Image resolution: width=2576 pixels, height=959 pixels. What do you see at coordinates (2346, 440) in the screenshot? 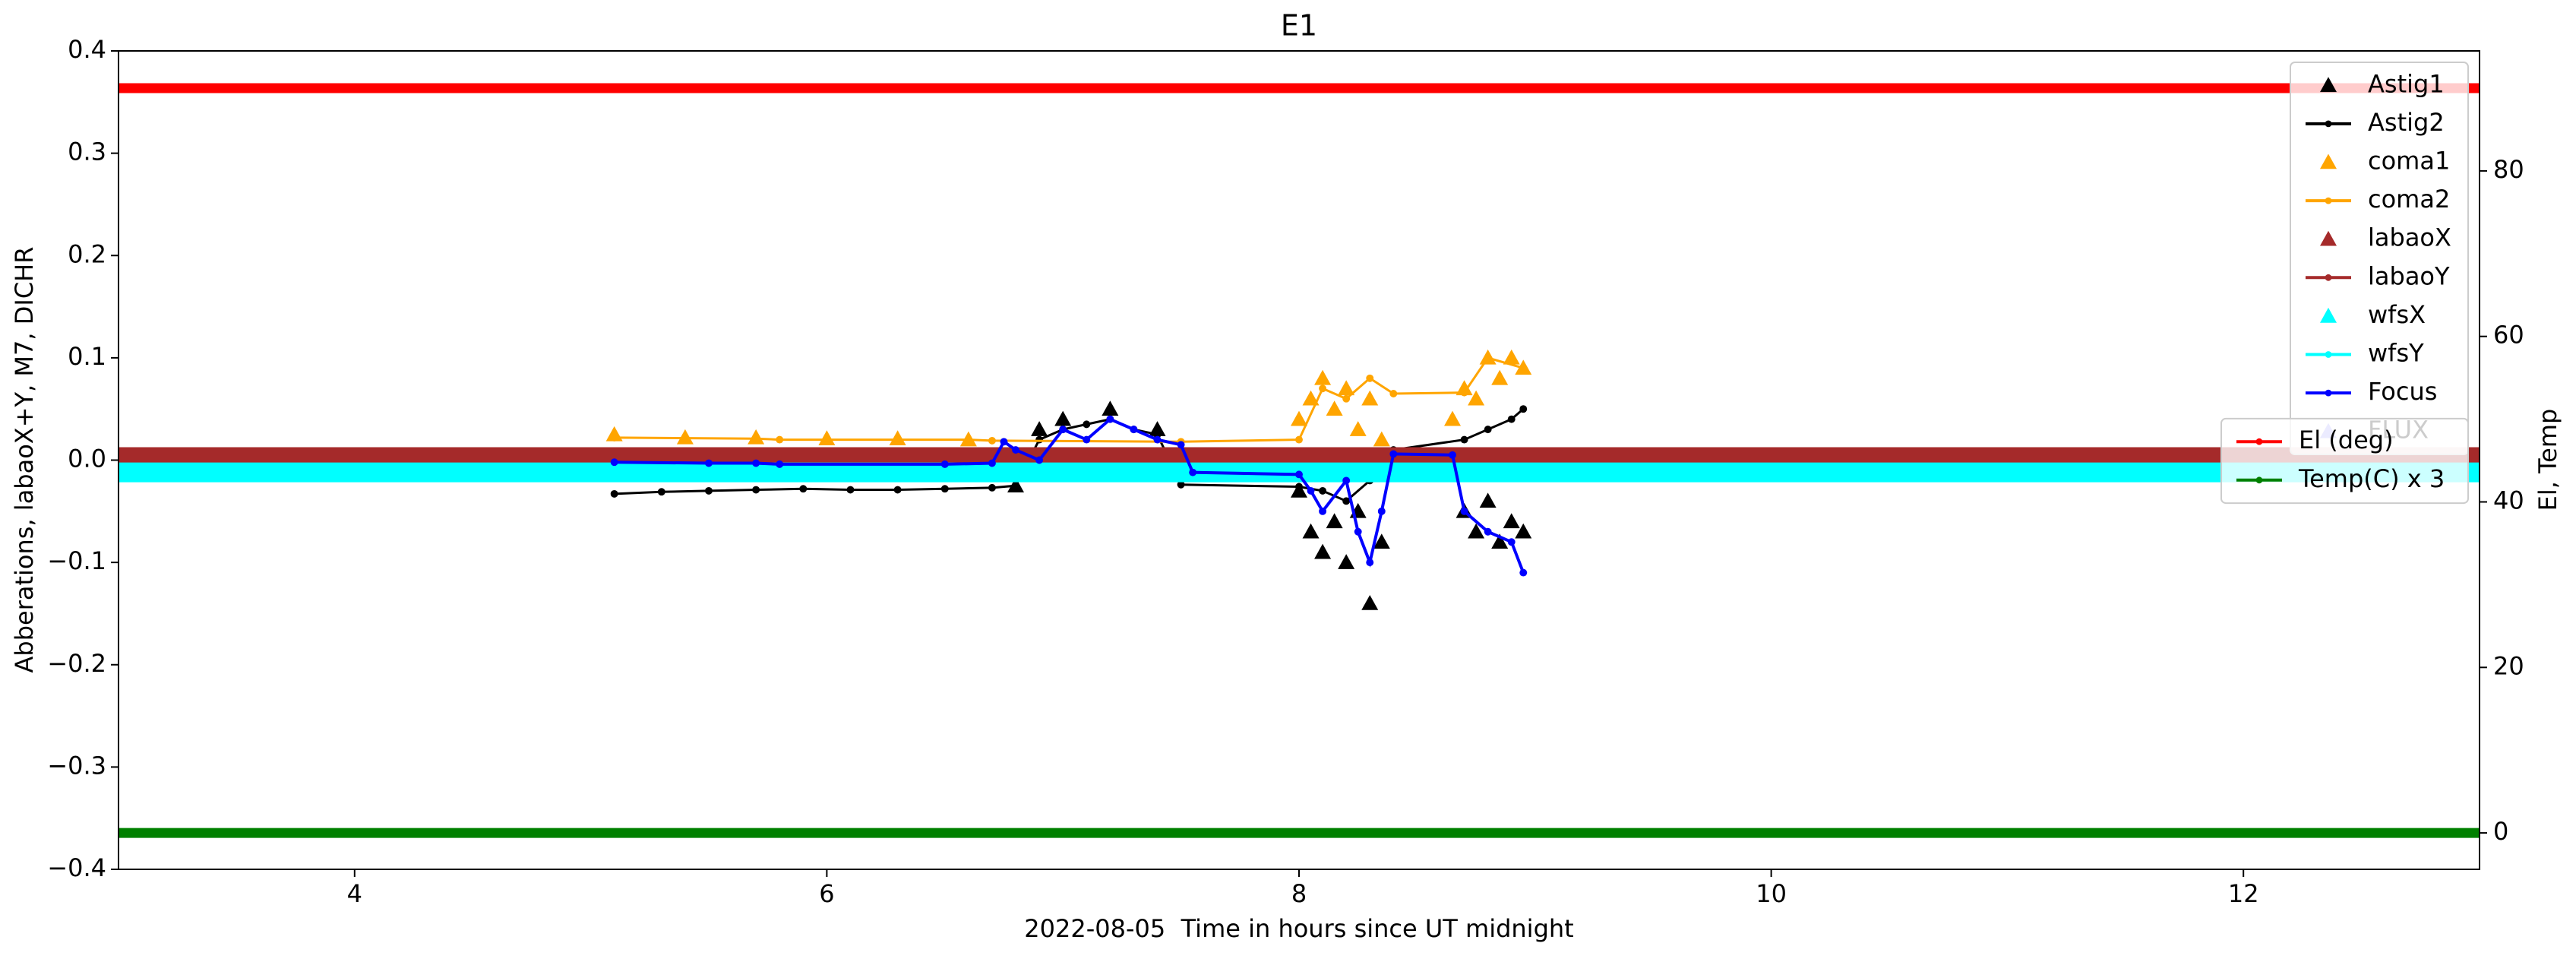
I see `legend-label: El (deg)` at bounding box center [2346, 440].